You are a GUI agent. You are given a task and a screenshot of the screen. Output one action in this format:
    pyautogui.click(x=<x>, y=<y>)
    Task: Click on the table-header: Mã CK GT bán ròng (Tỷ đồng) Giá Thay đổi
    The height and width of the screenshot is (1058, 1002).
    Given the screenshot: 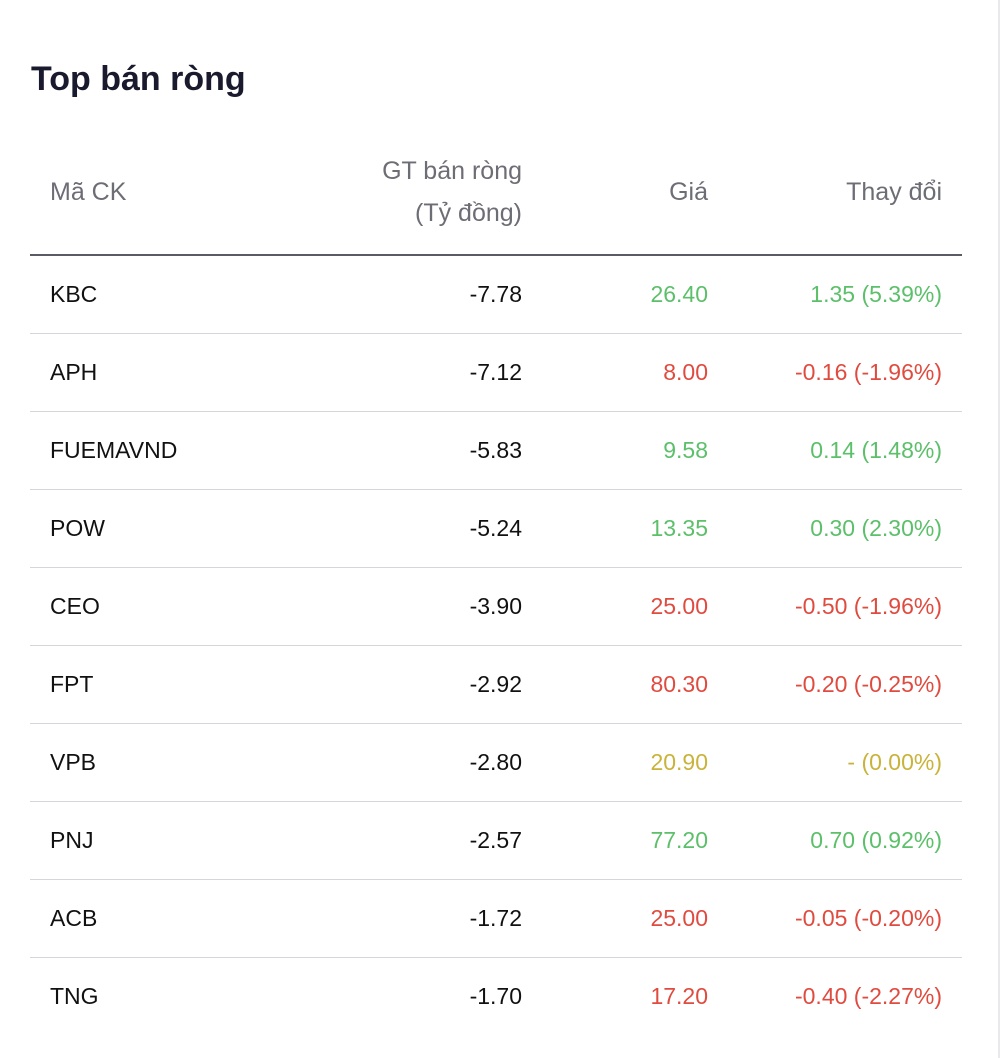 What is the action you would take?
    pyautogui.click(x=496, y=193)
    